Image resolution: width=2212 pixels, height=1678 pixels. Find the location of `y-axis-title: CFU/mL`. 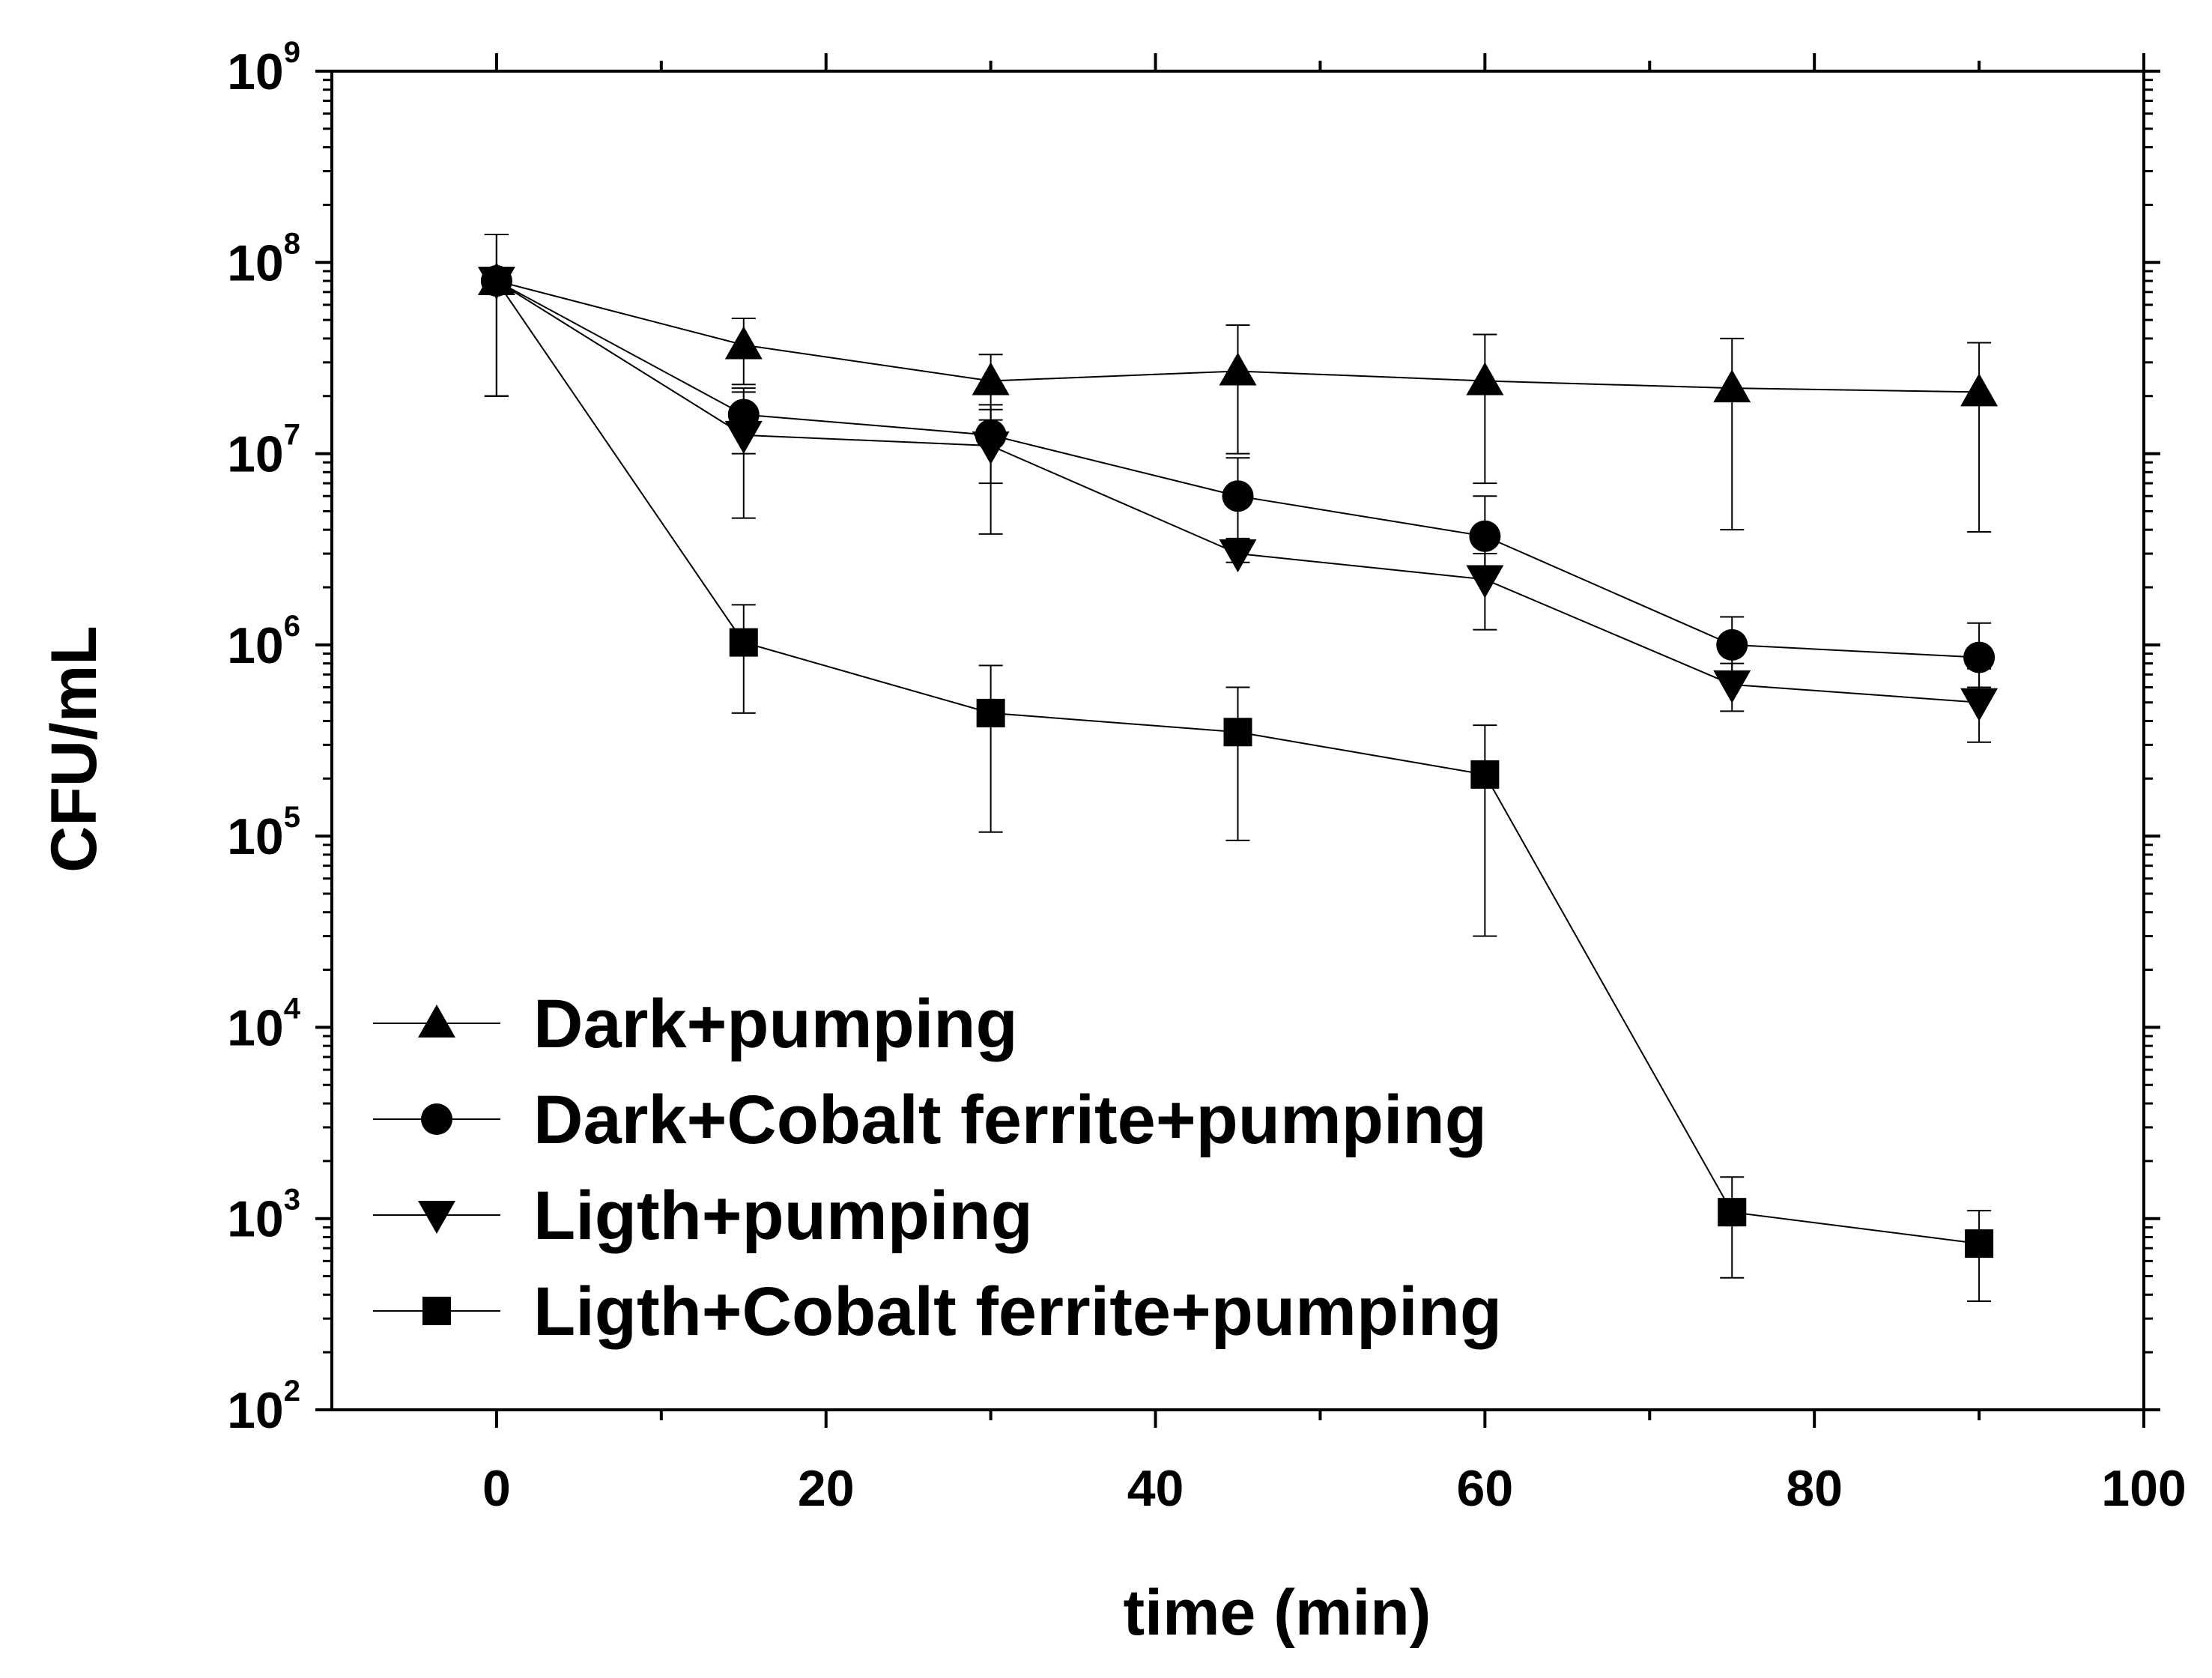

y-axis-title: CFU/mL is located at coordinates (74, 750).